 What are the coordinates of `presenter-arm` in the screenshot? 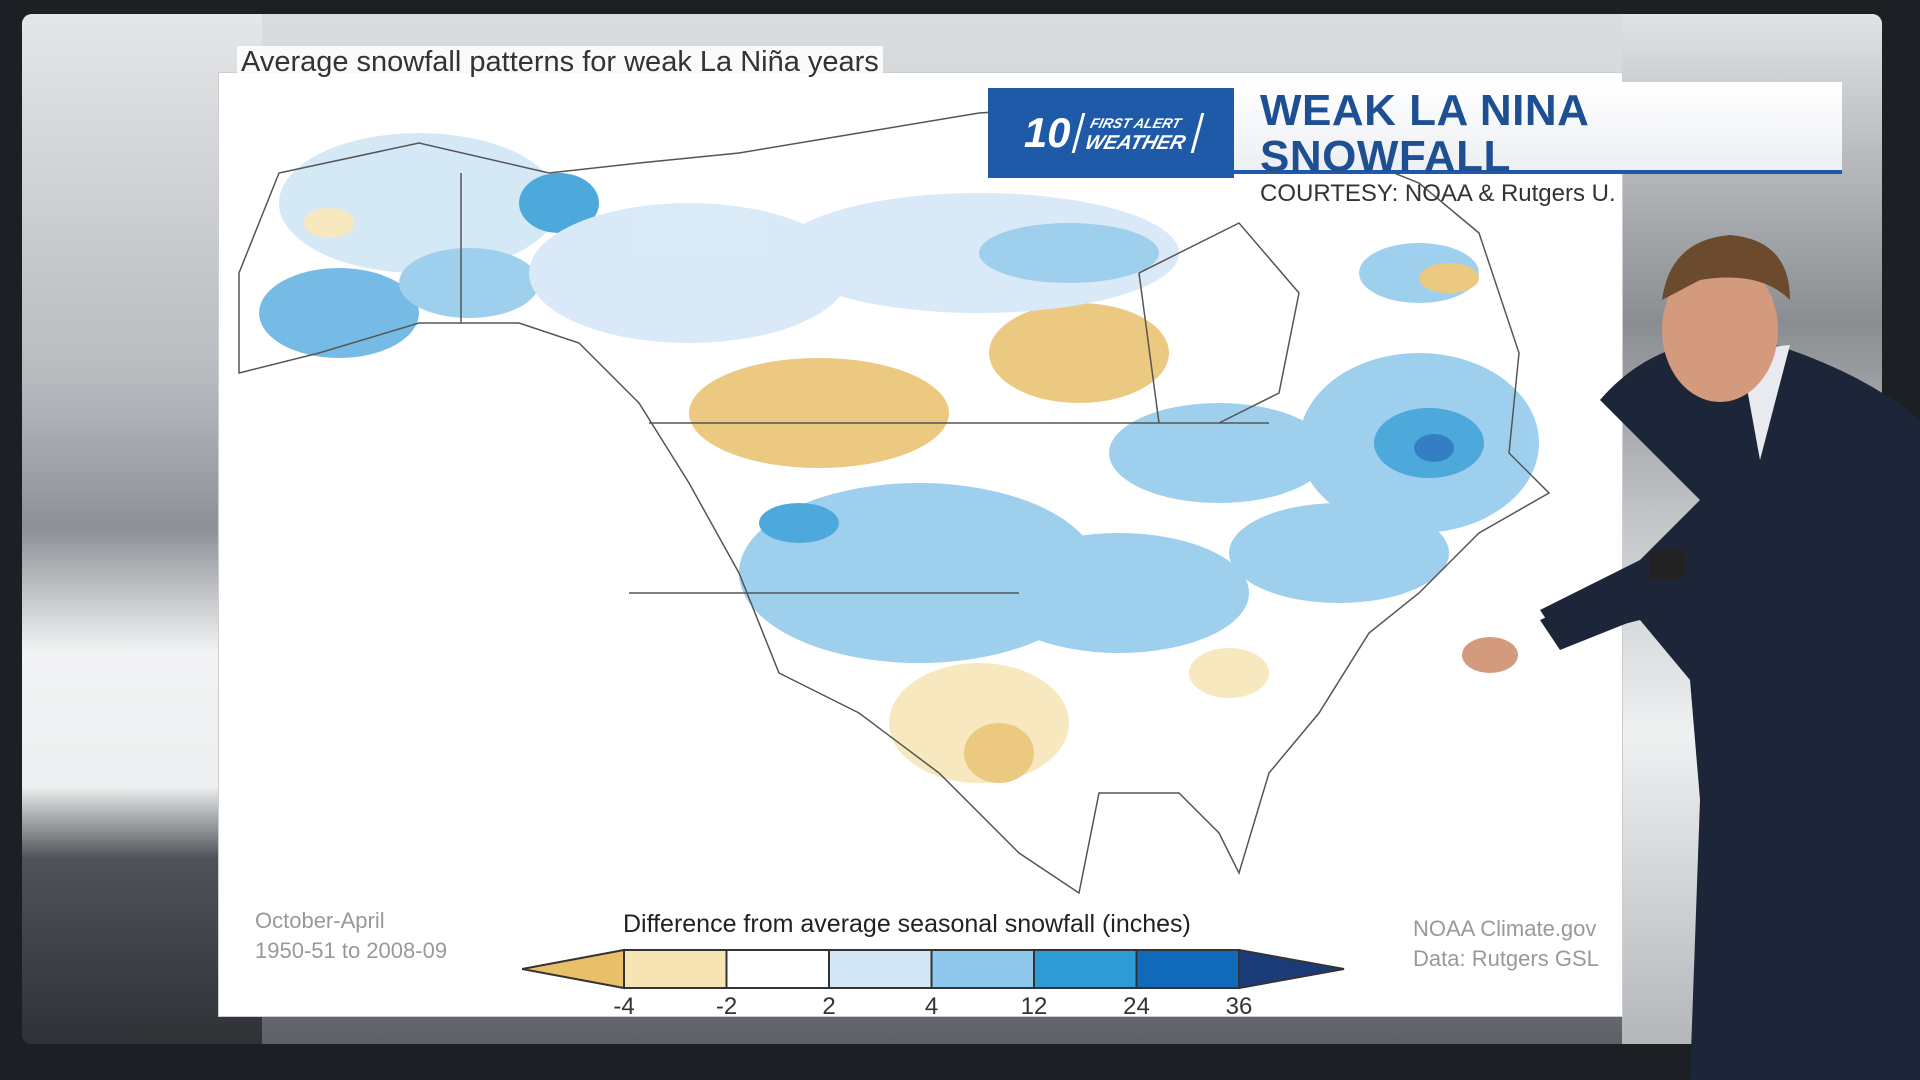 It's located at (1600, 612).